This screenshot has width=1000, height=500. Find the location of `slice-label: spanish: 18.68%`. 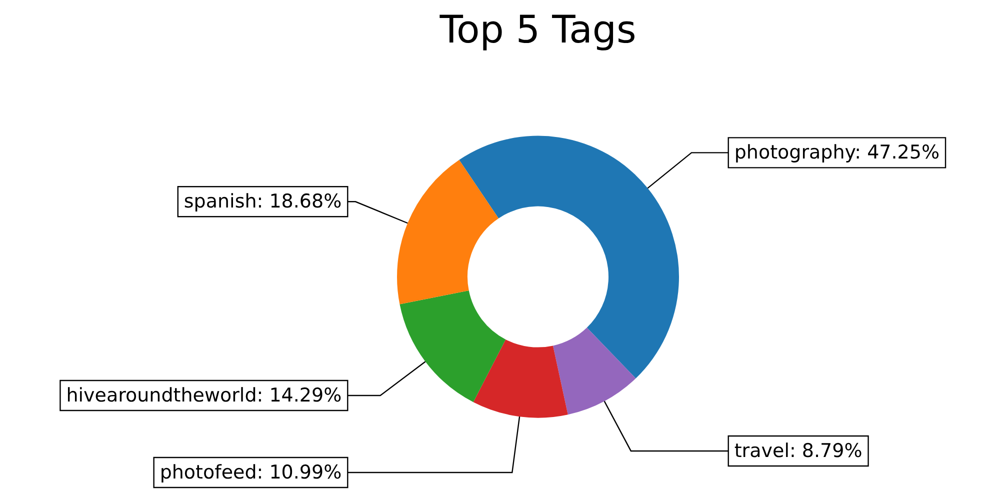

slice-label: spanish: 18.68% is located at coordinates (263, 201).